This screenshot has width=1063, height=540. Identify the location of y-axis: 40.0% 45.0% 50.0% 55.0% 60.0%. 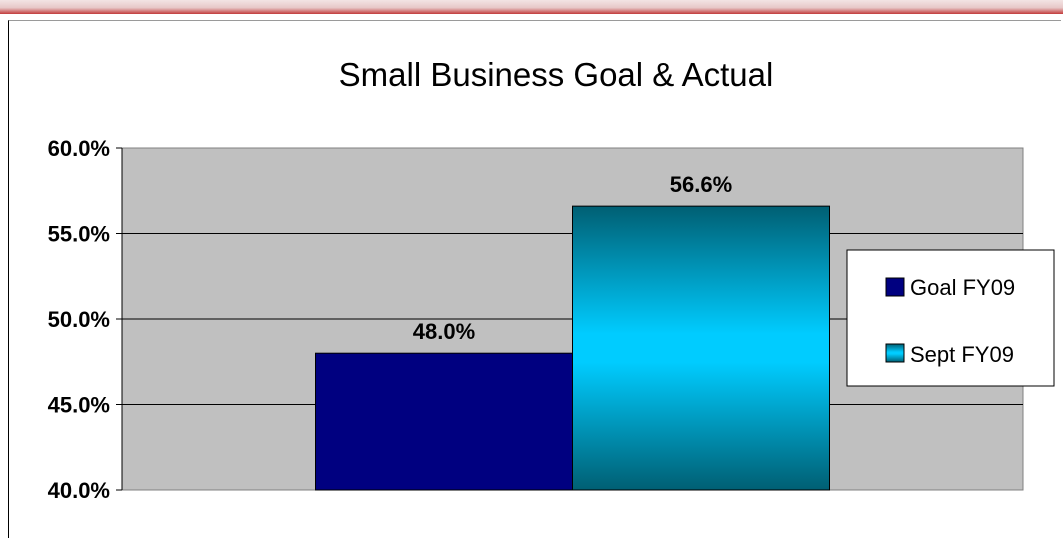
(85, 319).